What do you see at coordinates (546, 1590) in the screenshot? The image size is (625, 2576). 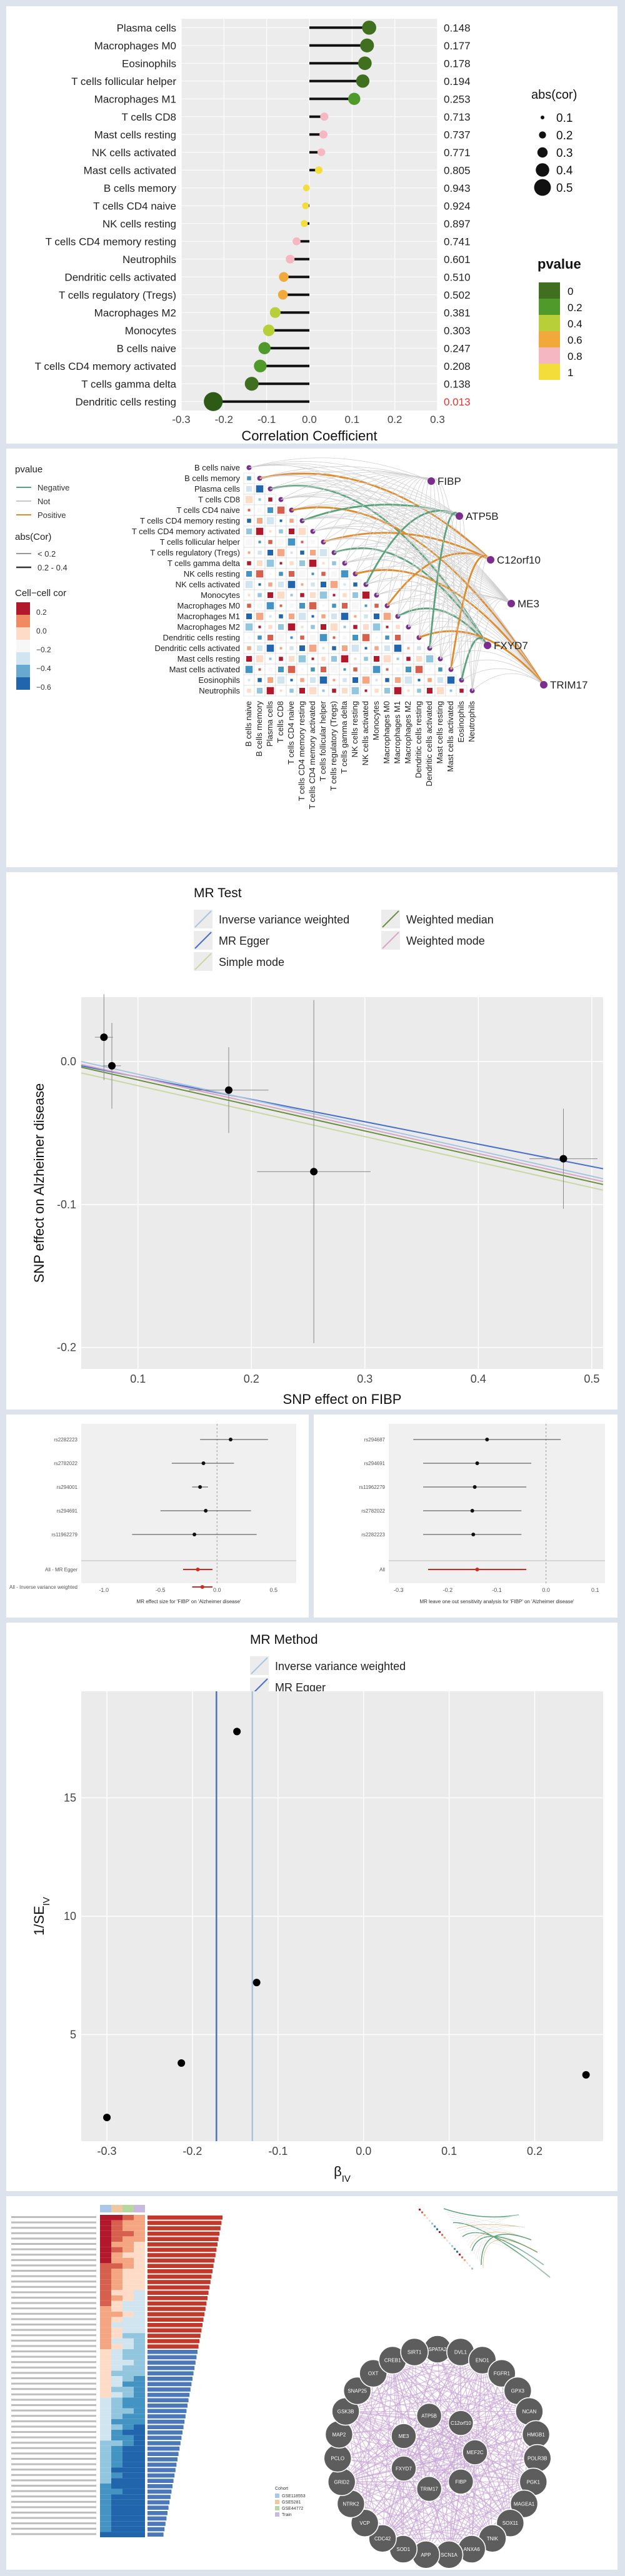 I see `x-tick-label: 0.0` at bounding box center [546, 1590].